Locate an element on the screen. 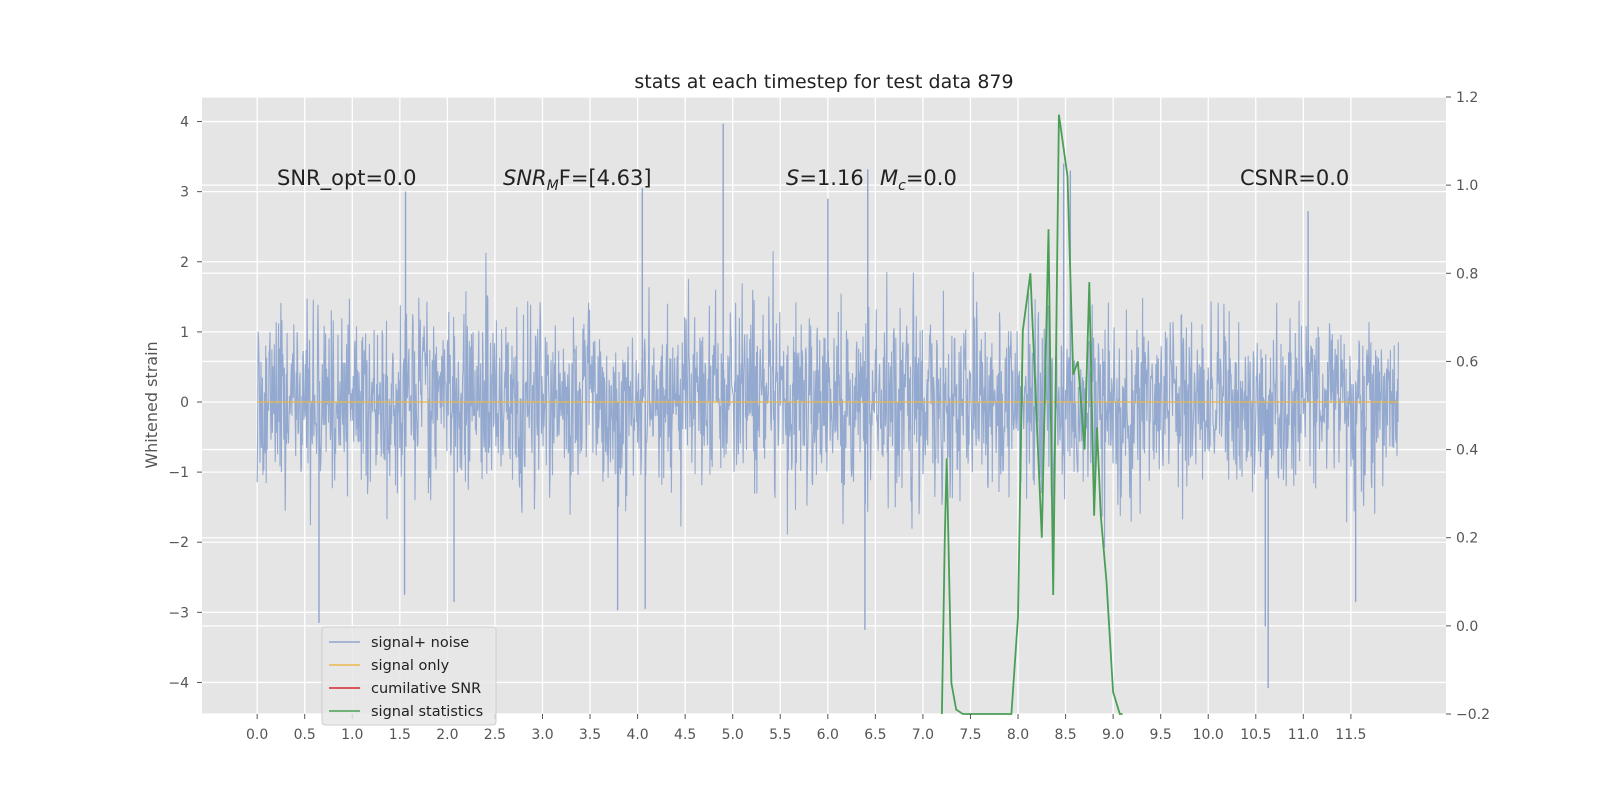 The image size is (1600, 800). x-tick-label: 11.0 is located at coordinates (1303, 735).